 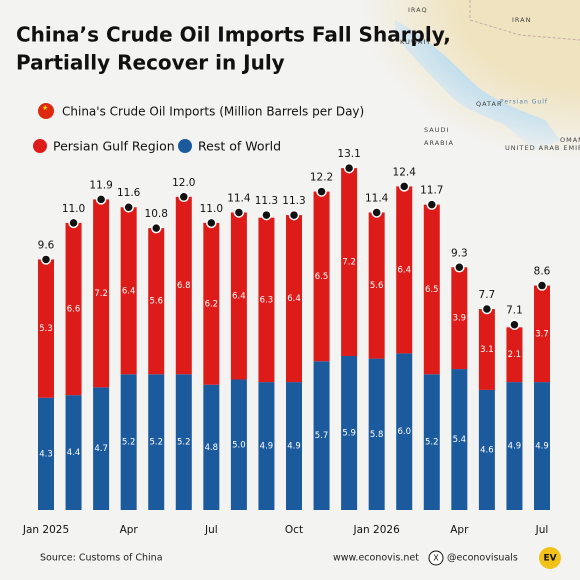 What do you see at coordinates (489, 104) in the screenshot?
I see `map-label: QATAR` at bounding box center [489, 104].